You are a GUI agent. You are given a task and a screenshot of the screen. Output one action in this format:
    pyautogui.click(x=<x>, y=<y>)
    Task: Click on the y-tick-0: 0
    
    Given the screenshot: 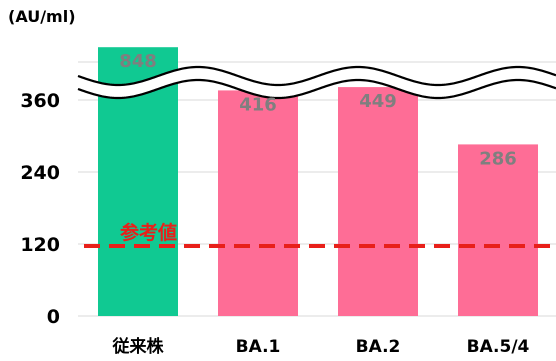 What is the action you would take?
    pyautogui.click(x=53, y=317)
    